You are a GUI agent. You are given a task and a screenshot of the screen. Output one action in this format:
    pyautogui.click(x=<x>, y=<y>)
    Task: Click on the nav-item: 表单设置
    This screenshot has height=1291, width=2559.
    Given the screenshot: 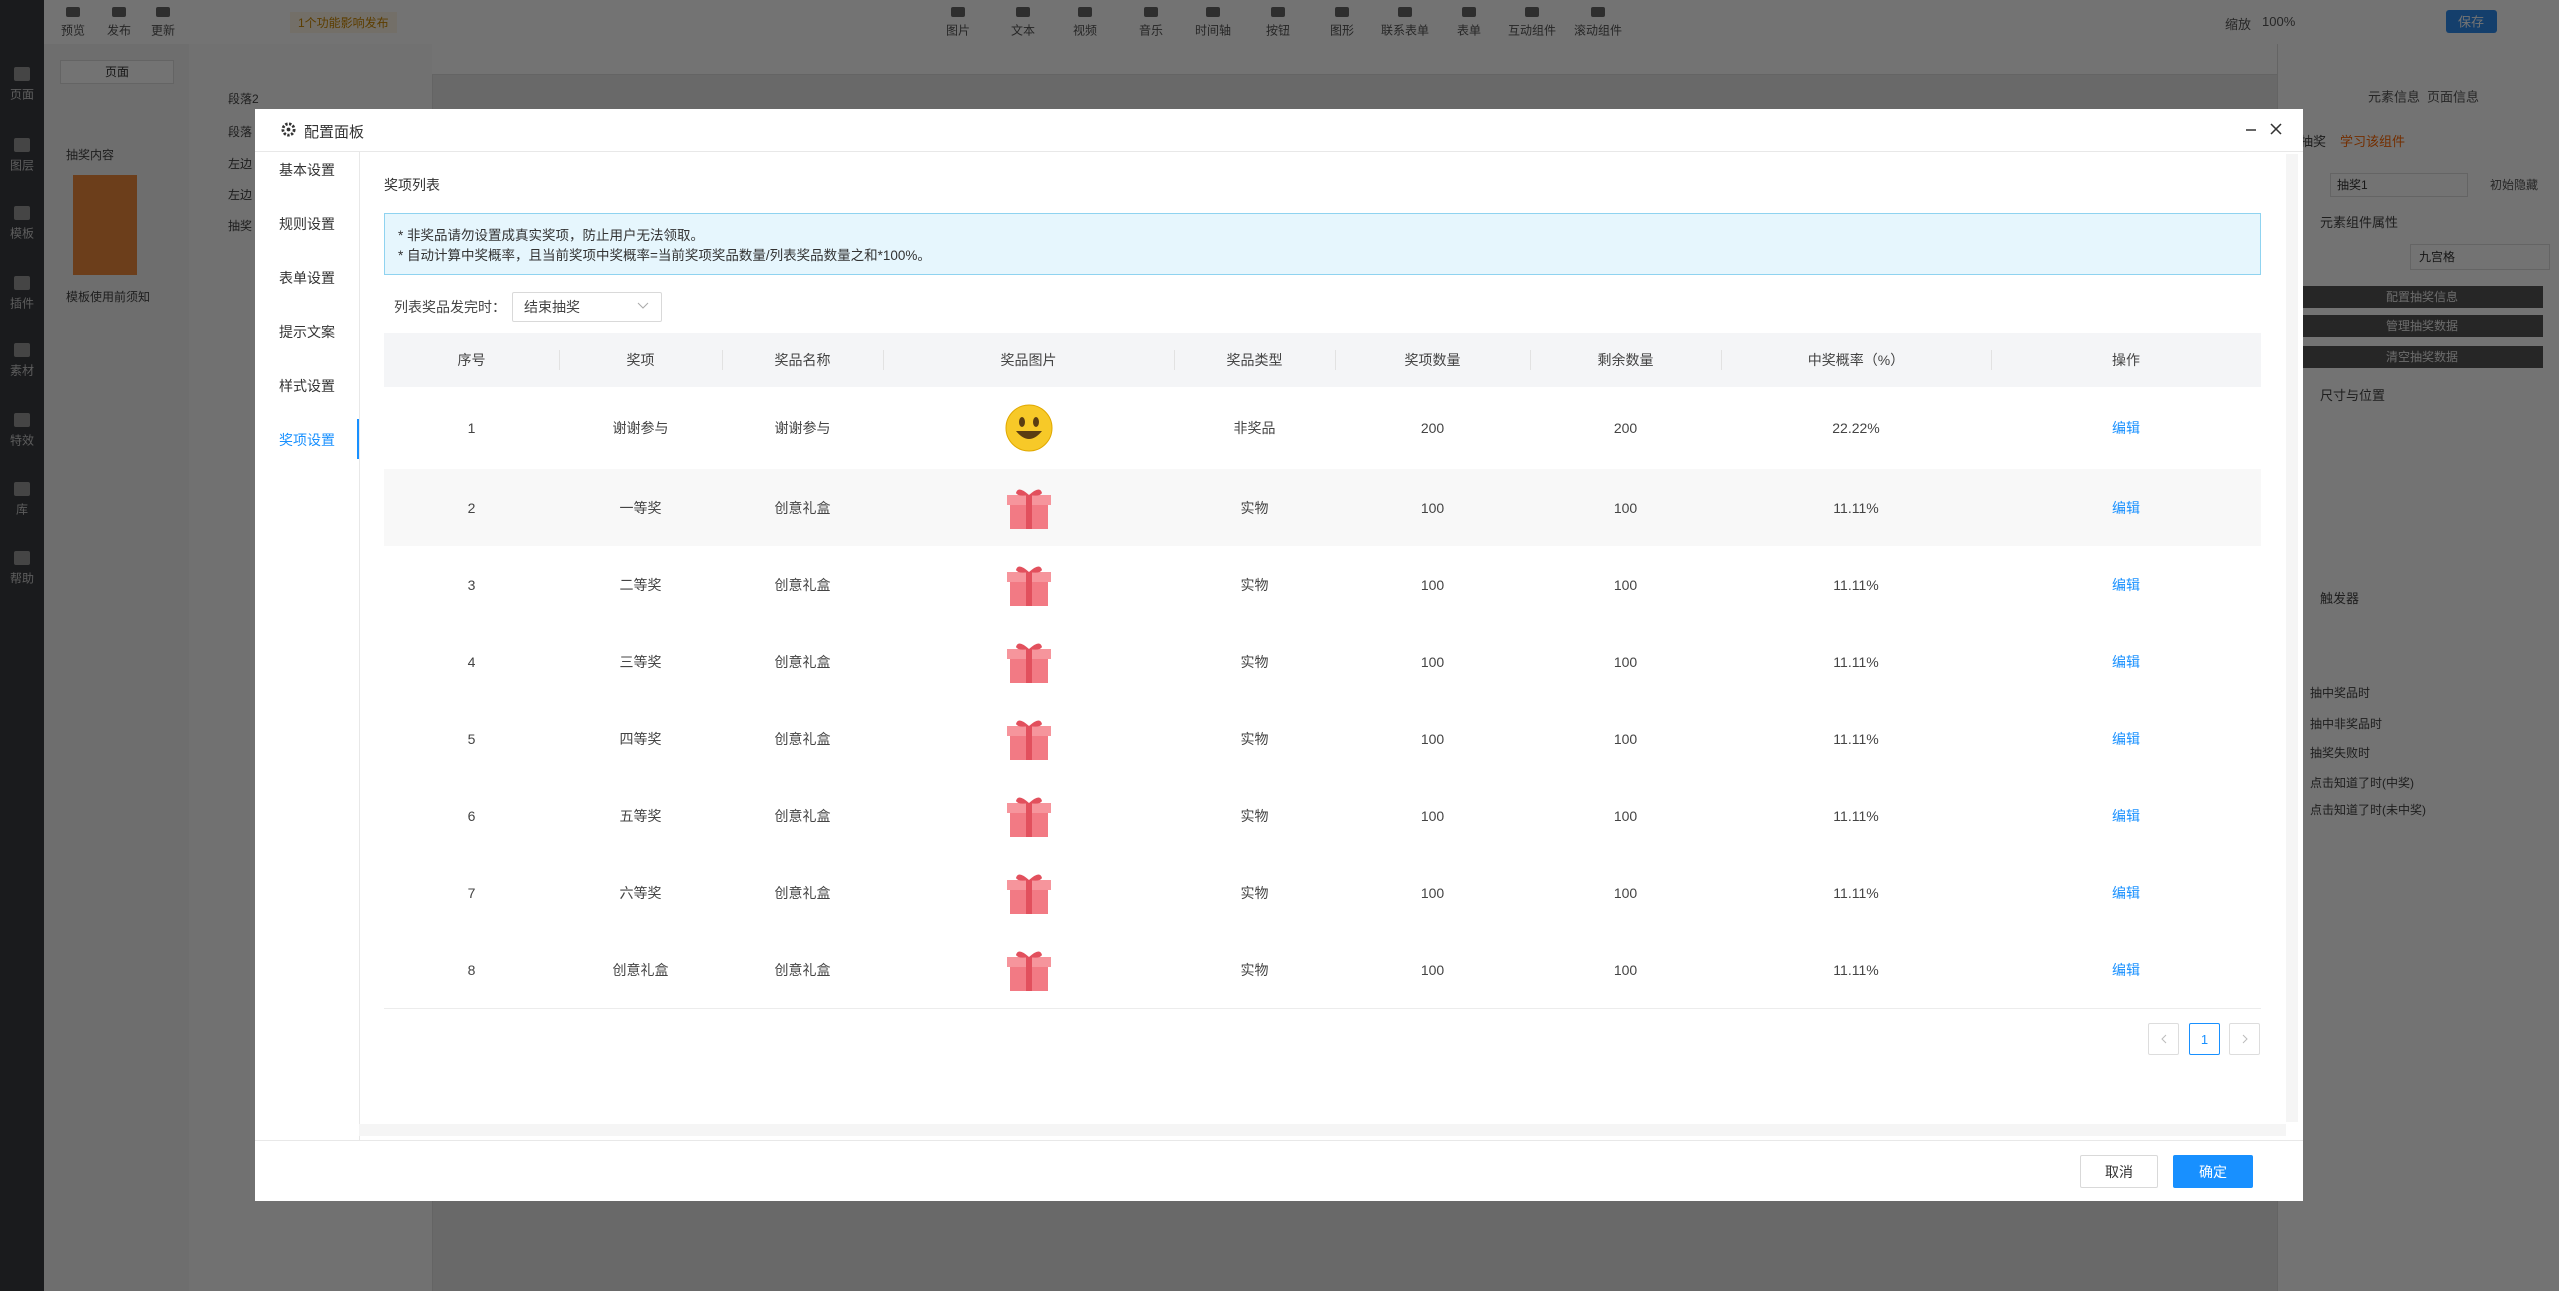 What is the action you would take?
    pyautogui.click(x=307, y=278)
    